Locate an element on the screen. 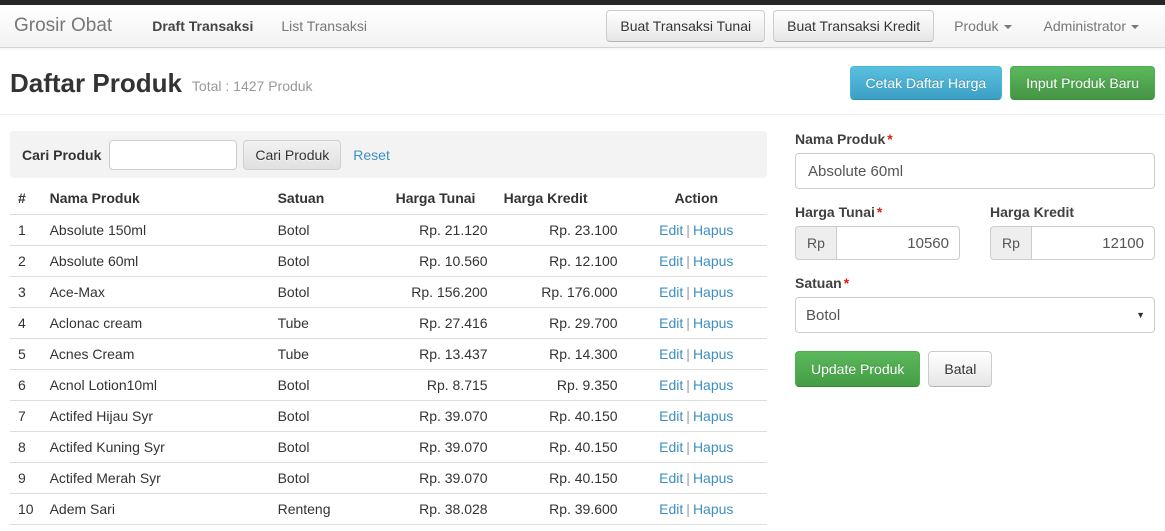  satuan-group: Satuan * Botol ▼ is located at coordinates (975, 304).